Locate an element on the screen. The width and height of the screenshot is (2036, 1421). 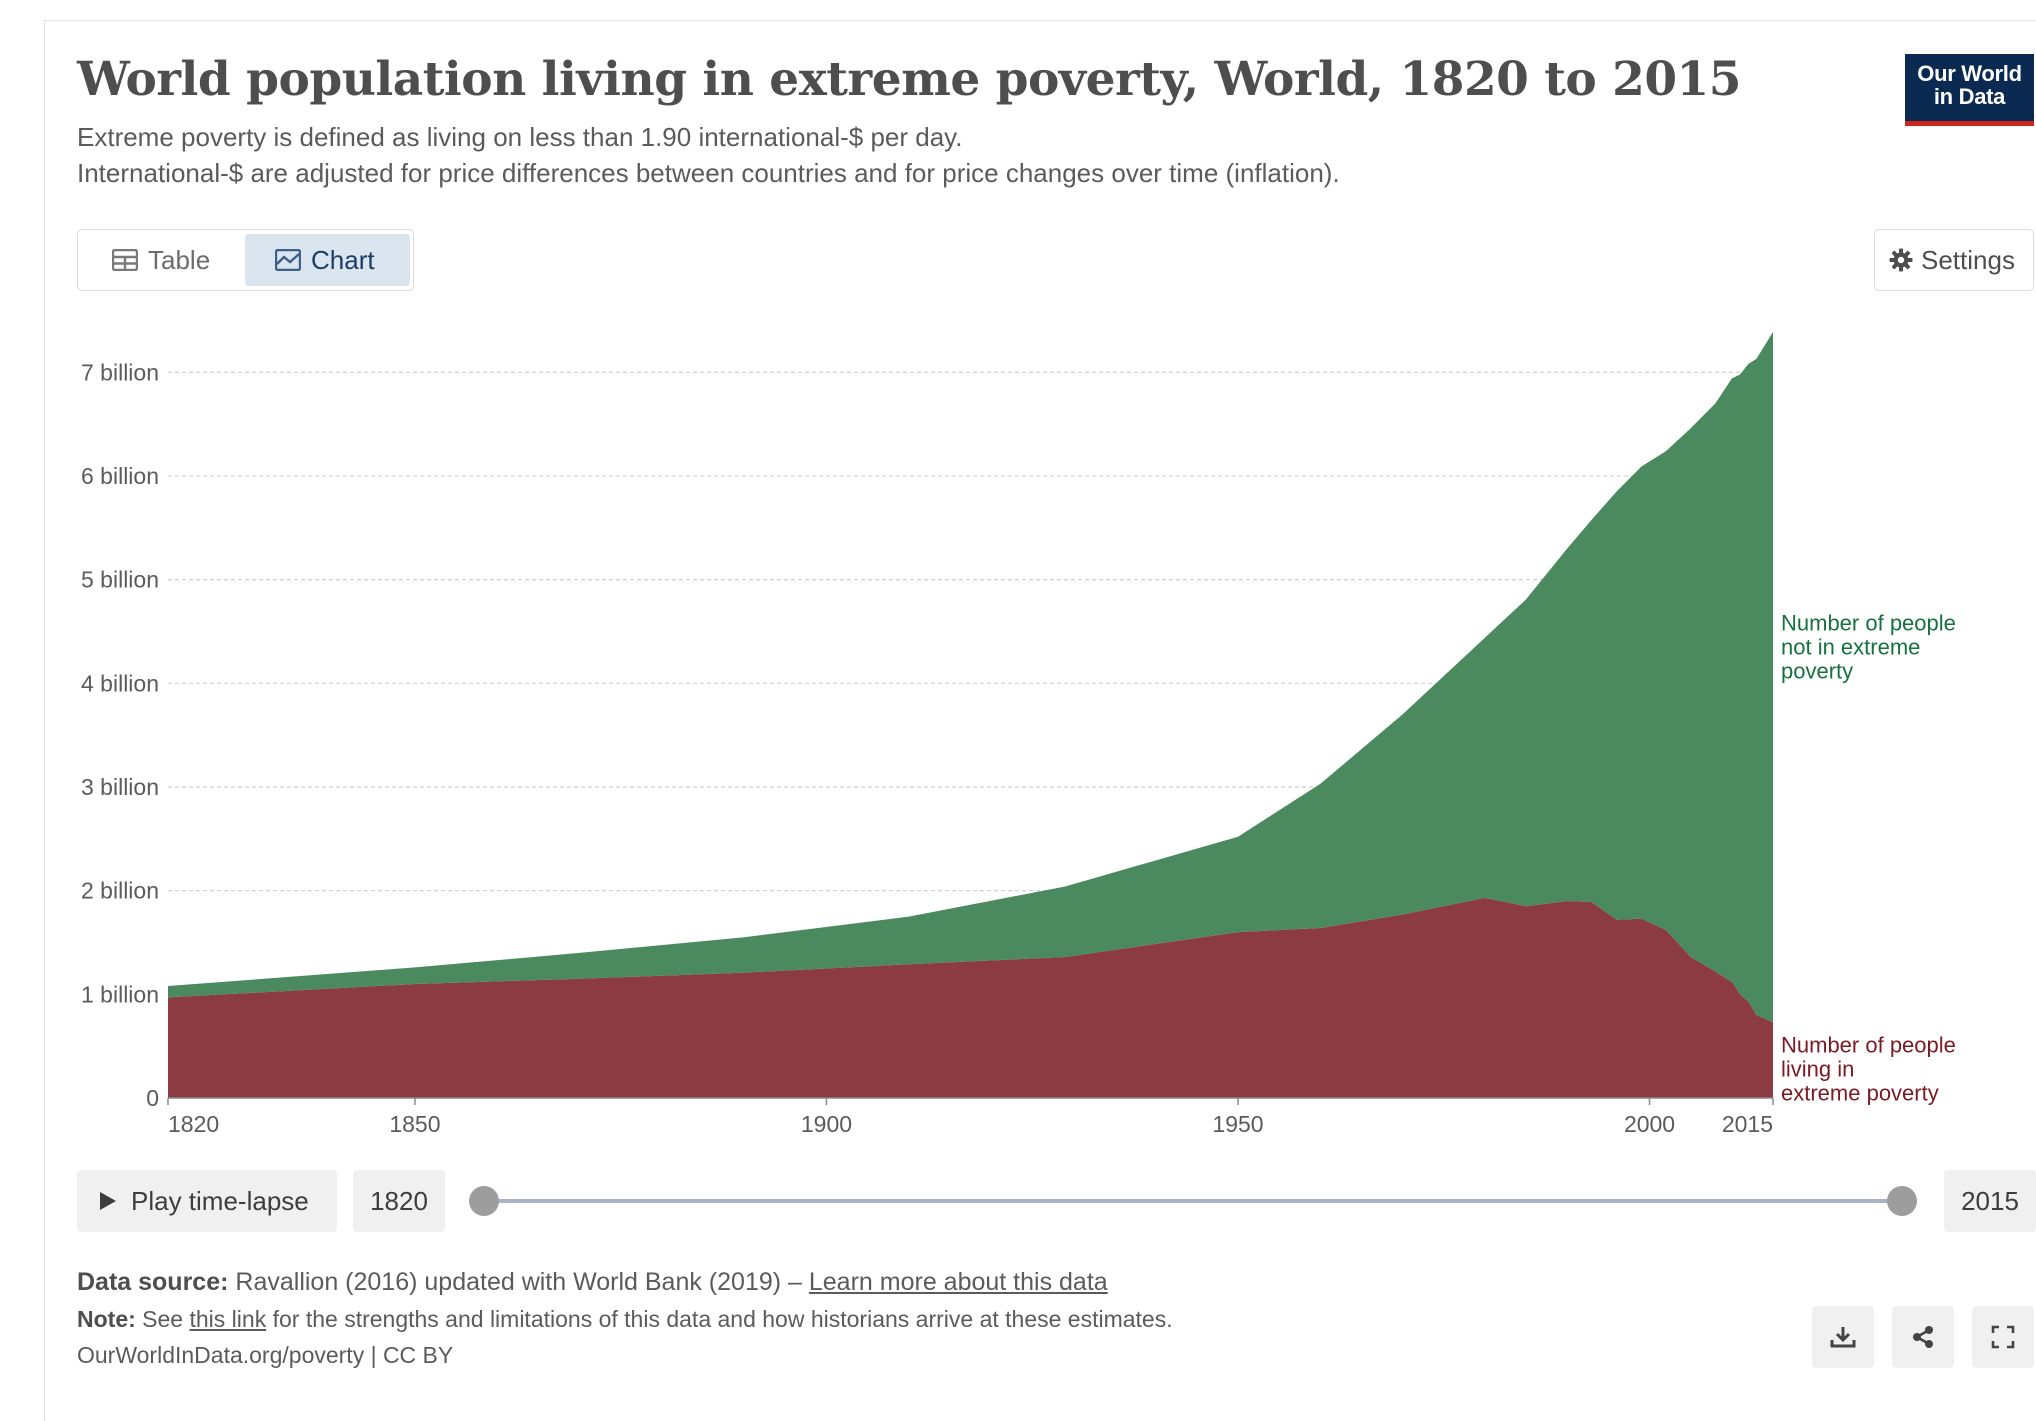
play-timelapse-button: Play time-lapse is located at coordinates (207, 1201).